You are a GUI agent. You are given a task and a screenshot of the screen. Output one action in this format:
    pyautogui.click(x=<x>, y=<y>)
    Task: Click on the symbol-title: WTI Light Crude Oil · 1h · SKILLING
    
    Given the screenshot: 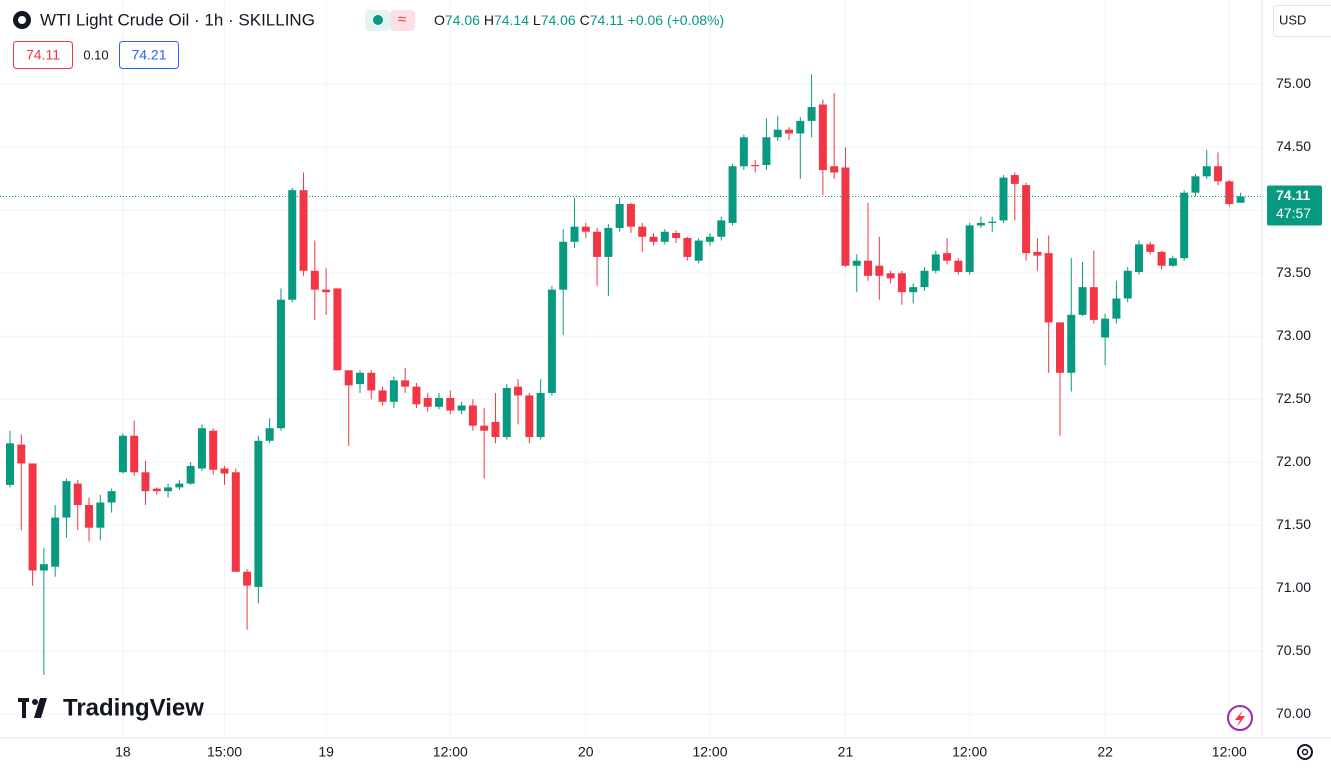 What is the action you would take?
    pyautogui.click(x=177, y=19)
    